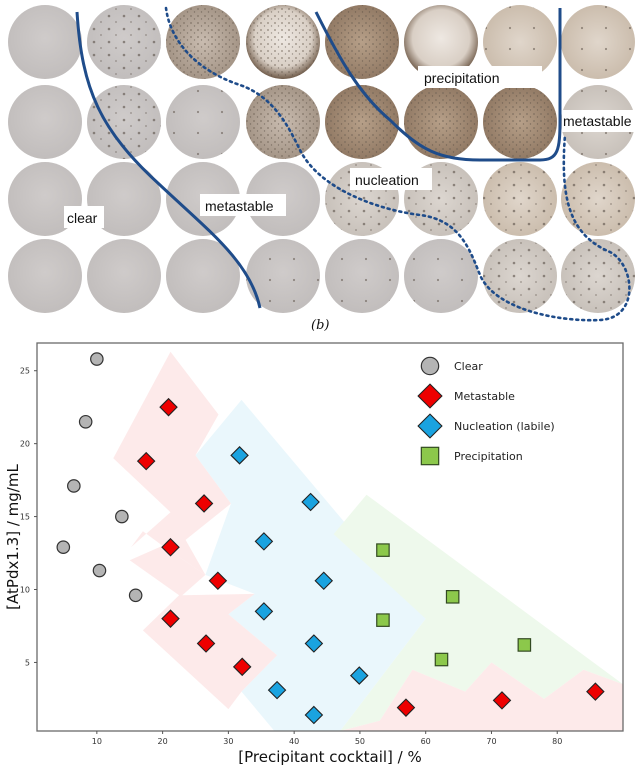 This screenshot has width=640, height=769. Describe the element at coordinates (391, 179) in the screenshot. I see `label-nucleation: nucleation` at that location.